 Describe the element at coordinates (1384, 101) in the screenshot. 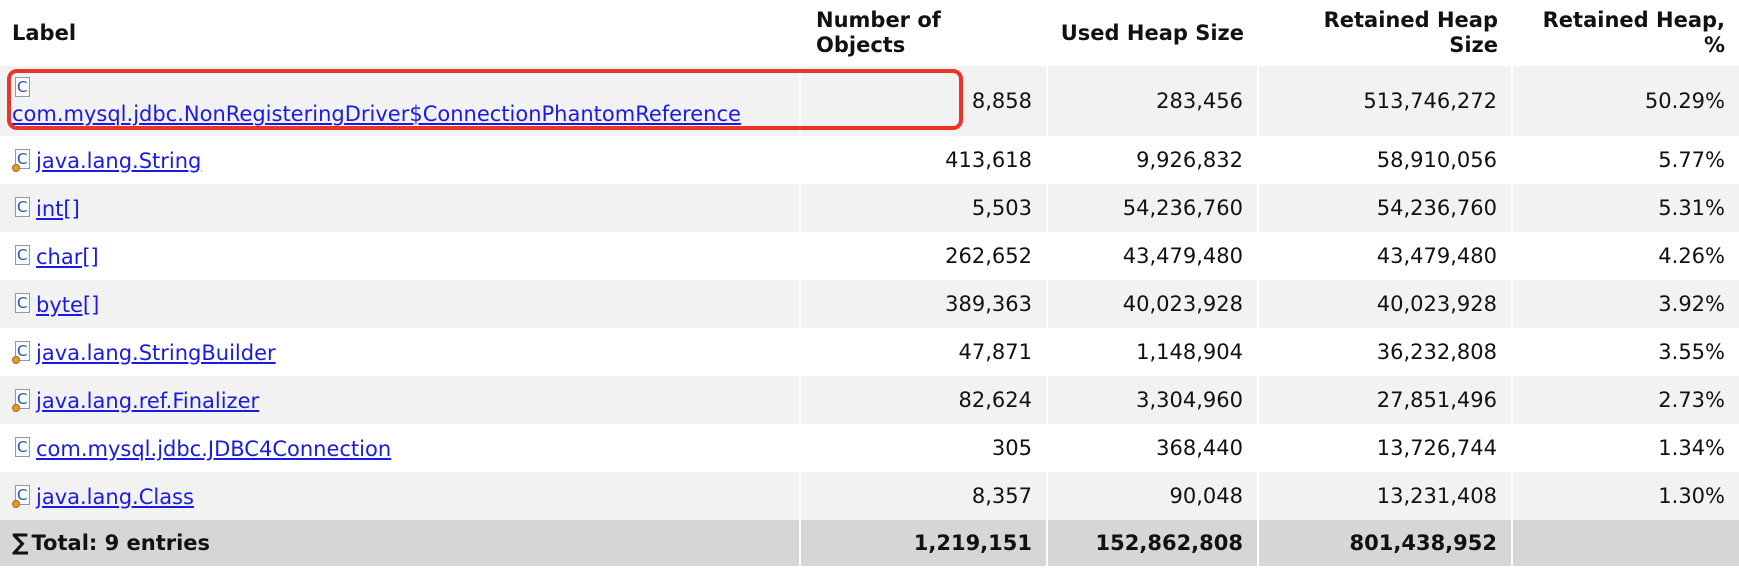

I see `retained-heap-cell: 513,746,272` at that location.